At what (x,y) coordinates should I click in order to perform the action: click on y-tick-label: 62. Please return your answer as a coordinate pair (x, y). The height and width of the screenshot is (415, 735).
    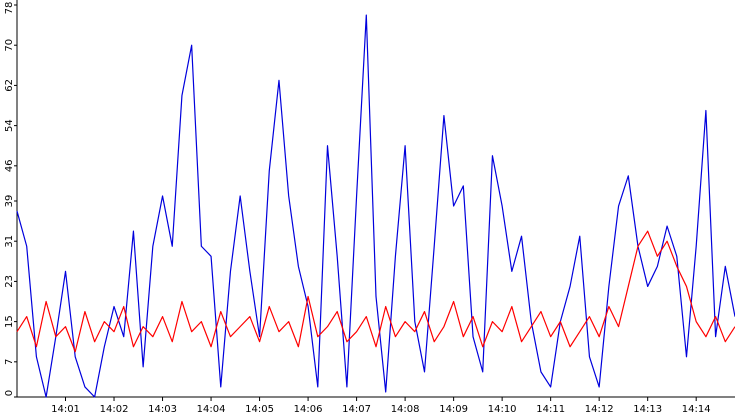
    Looking at the image, I should click on (9, 85).